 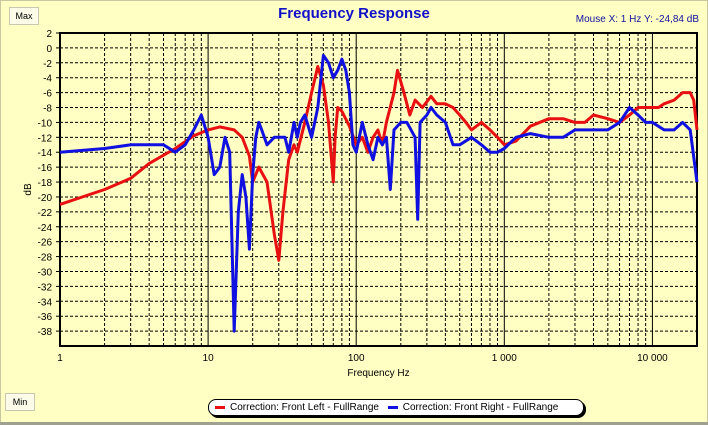 What do you see at coordinates (45, 123) in the screenshot?
I see `y-tick-label: -10` at bounding box center [45, 123].